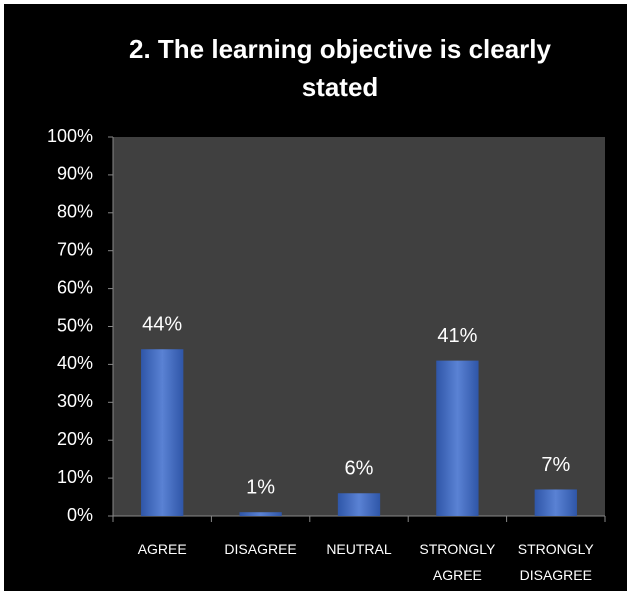  Describe the element at coordinates (75, 439) in the screenshot. I see `y-tick-label: 20%` at that location.